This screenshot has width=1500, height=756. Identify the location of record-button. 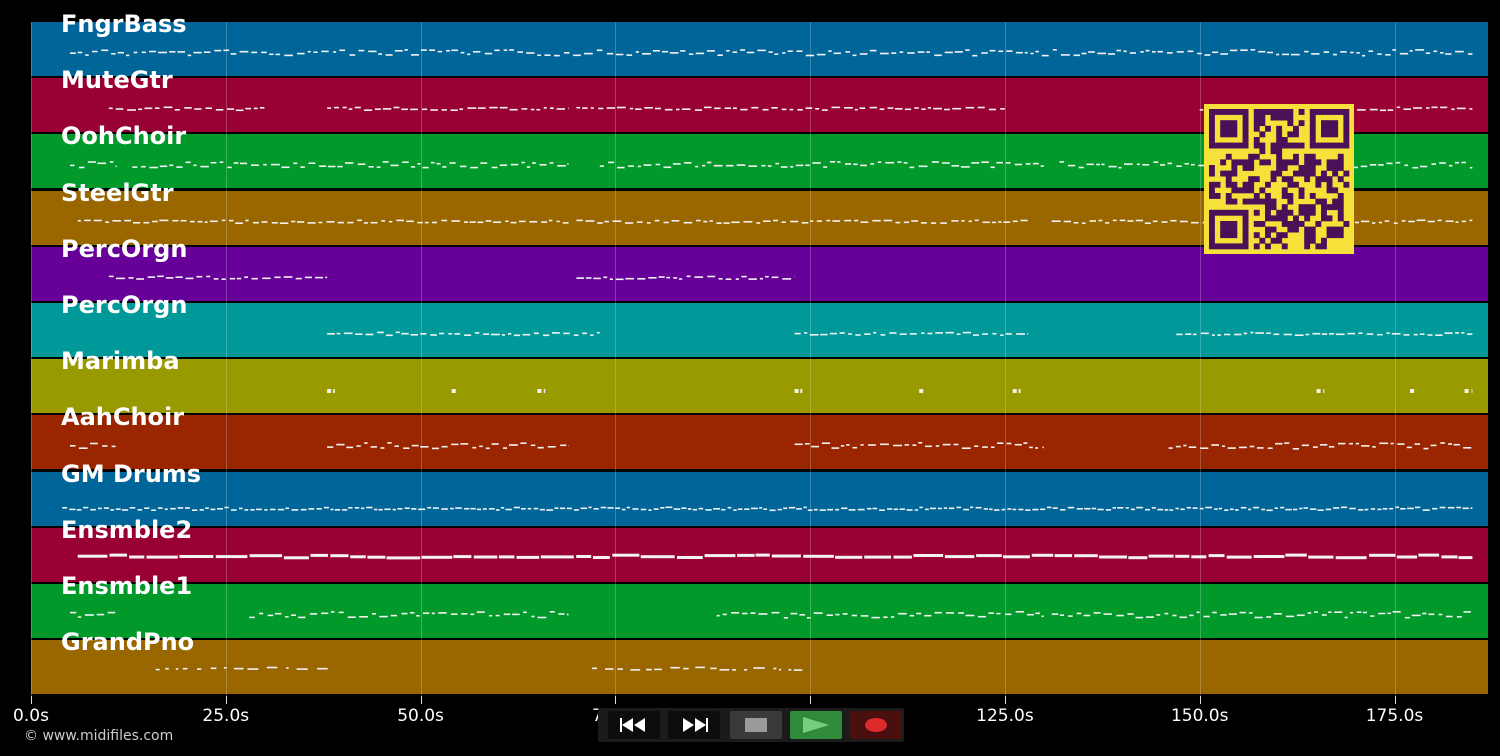
(876, 725).